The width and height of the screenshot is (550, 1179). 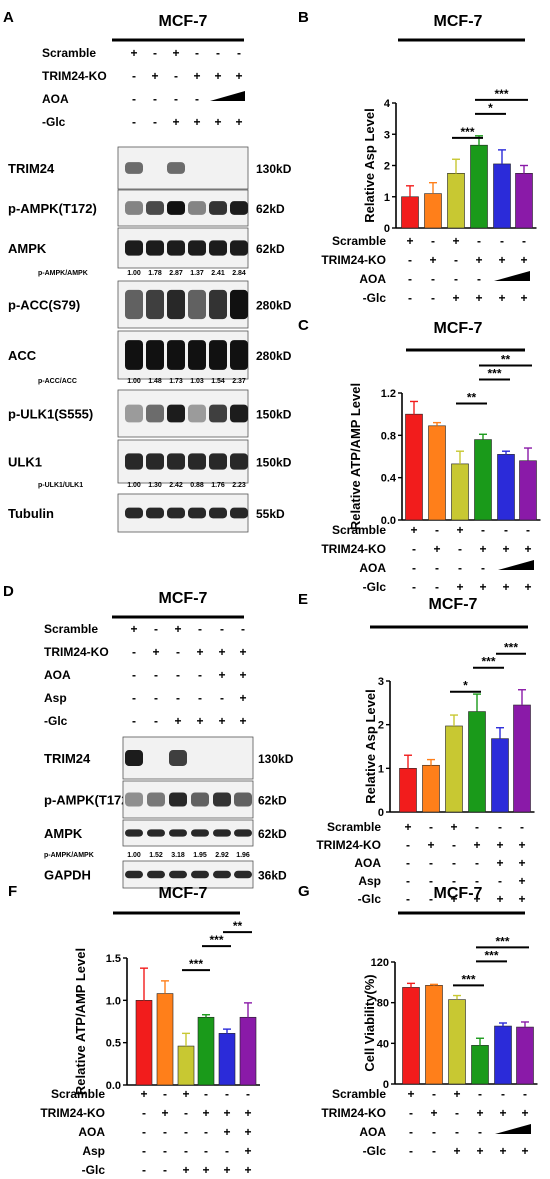 I want to click on condition-label: Scramble, so click(x=354, y=827).